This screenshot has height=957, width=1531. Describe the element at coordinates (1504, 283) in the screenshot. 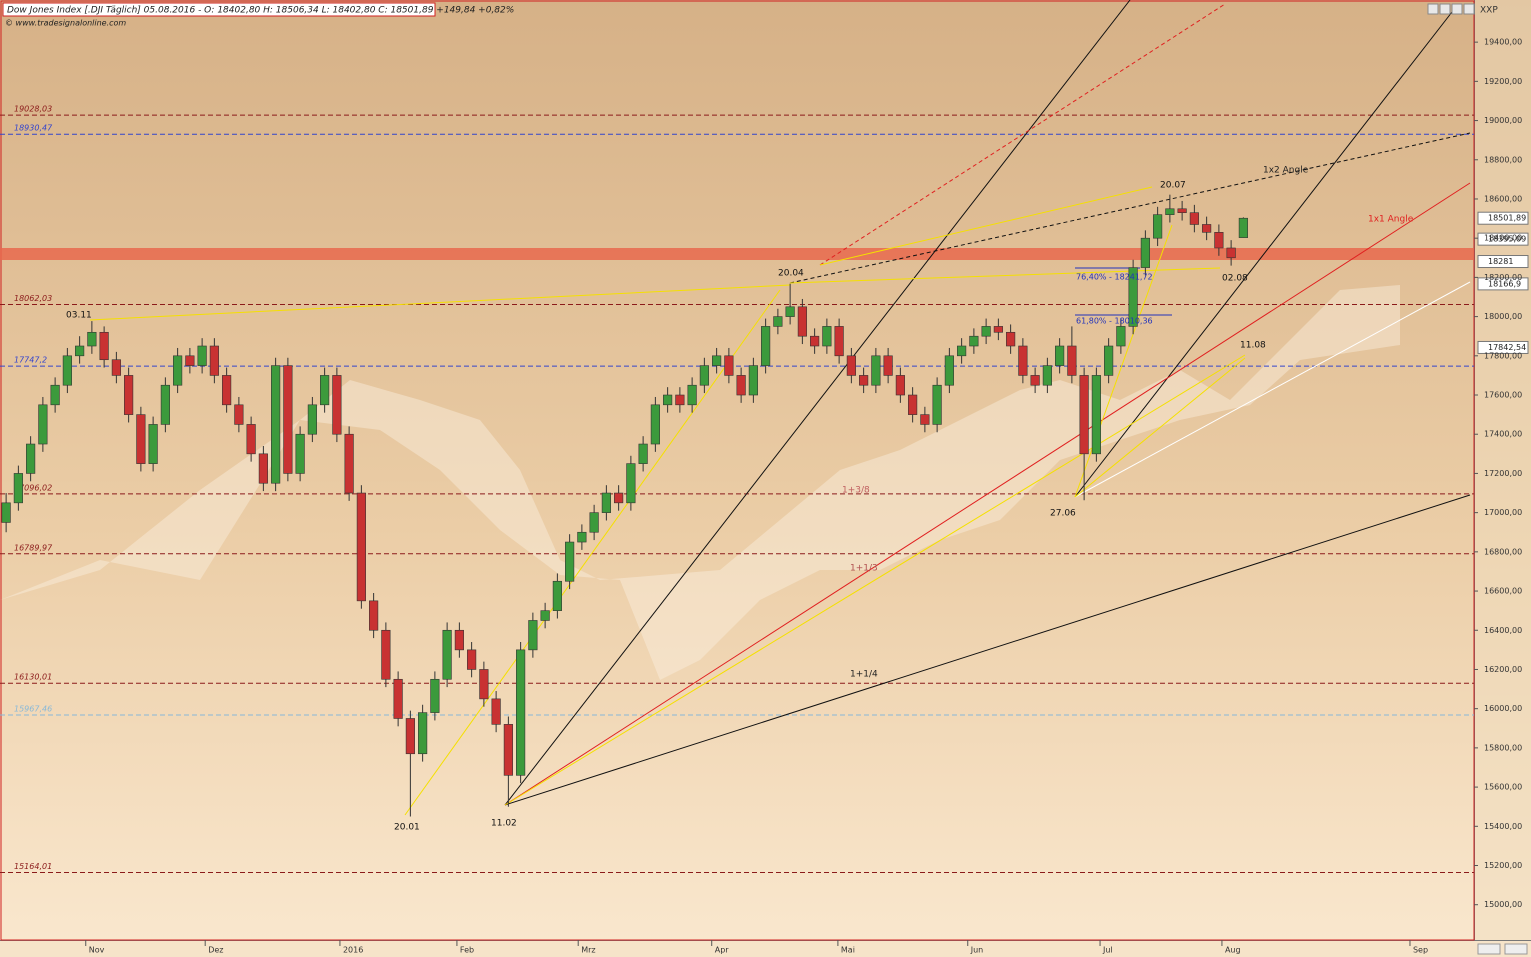

I see `price-marker-label: 18166,9` at that location.